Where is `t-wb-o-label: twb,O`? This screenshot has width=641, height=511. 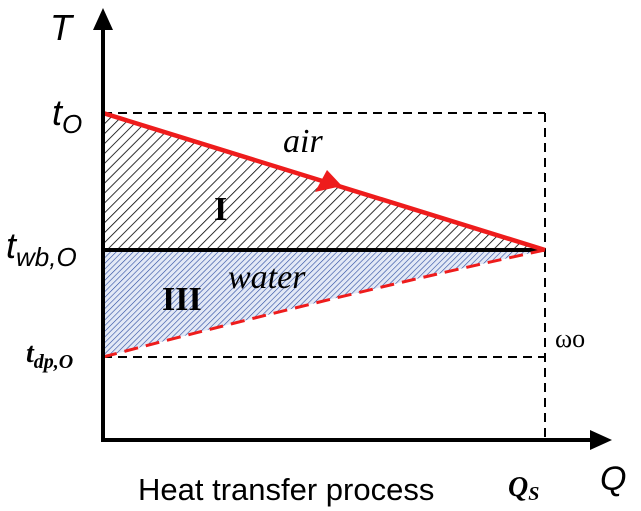
t-wb-o-label: twb,O is located at coordinates (41, 248).